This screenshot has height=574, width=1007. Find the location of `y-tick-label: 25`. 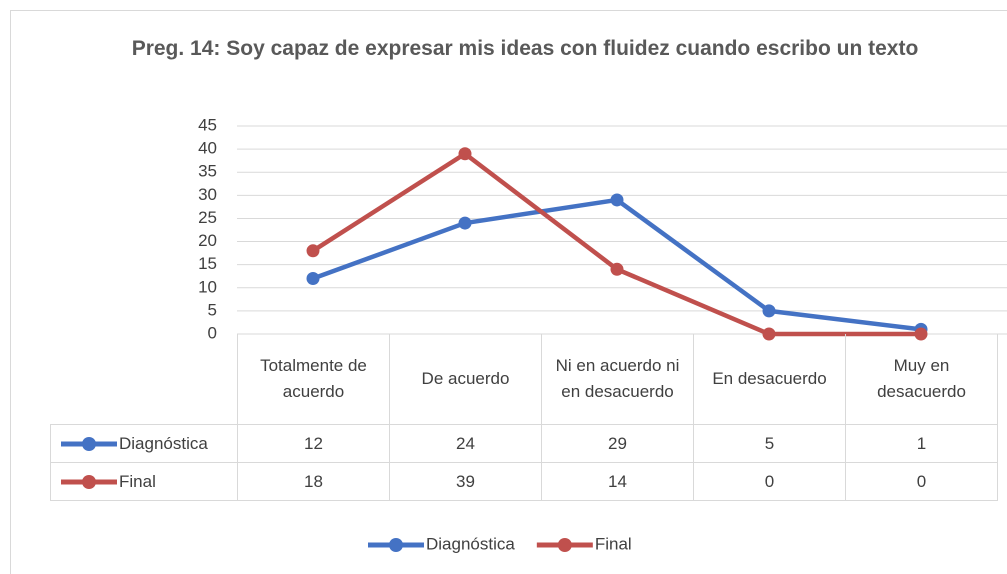

y-tick-label: 25 is located at coordinates (207, 217).